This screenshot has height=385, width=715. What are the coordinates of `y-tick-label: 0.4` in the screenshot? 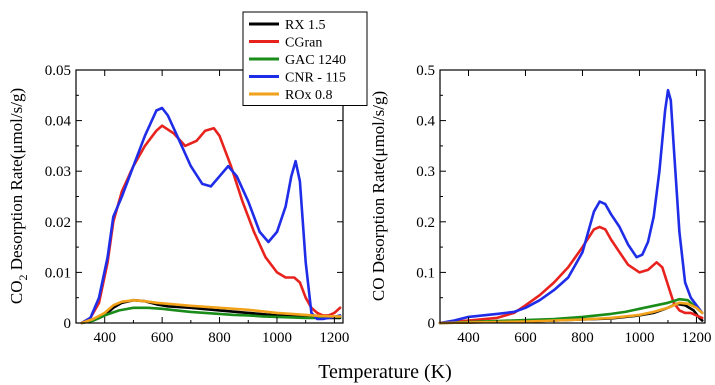 It's located at (425, 122).